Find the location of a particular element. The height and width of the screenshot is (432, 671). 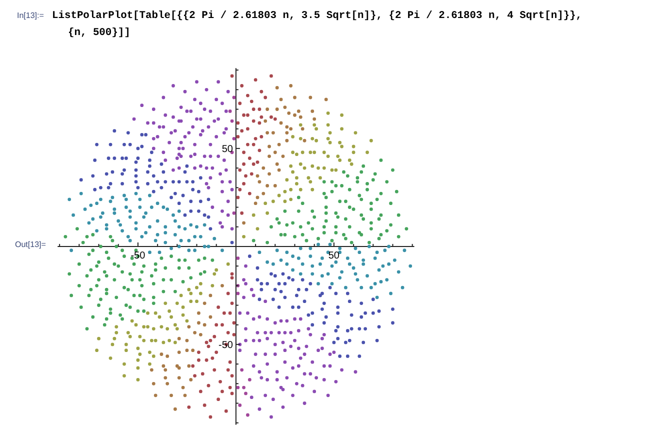

text: In[13]:= is located at coordinates (30, 15).